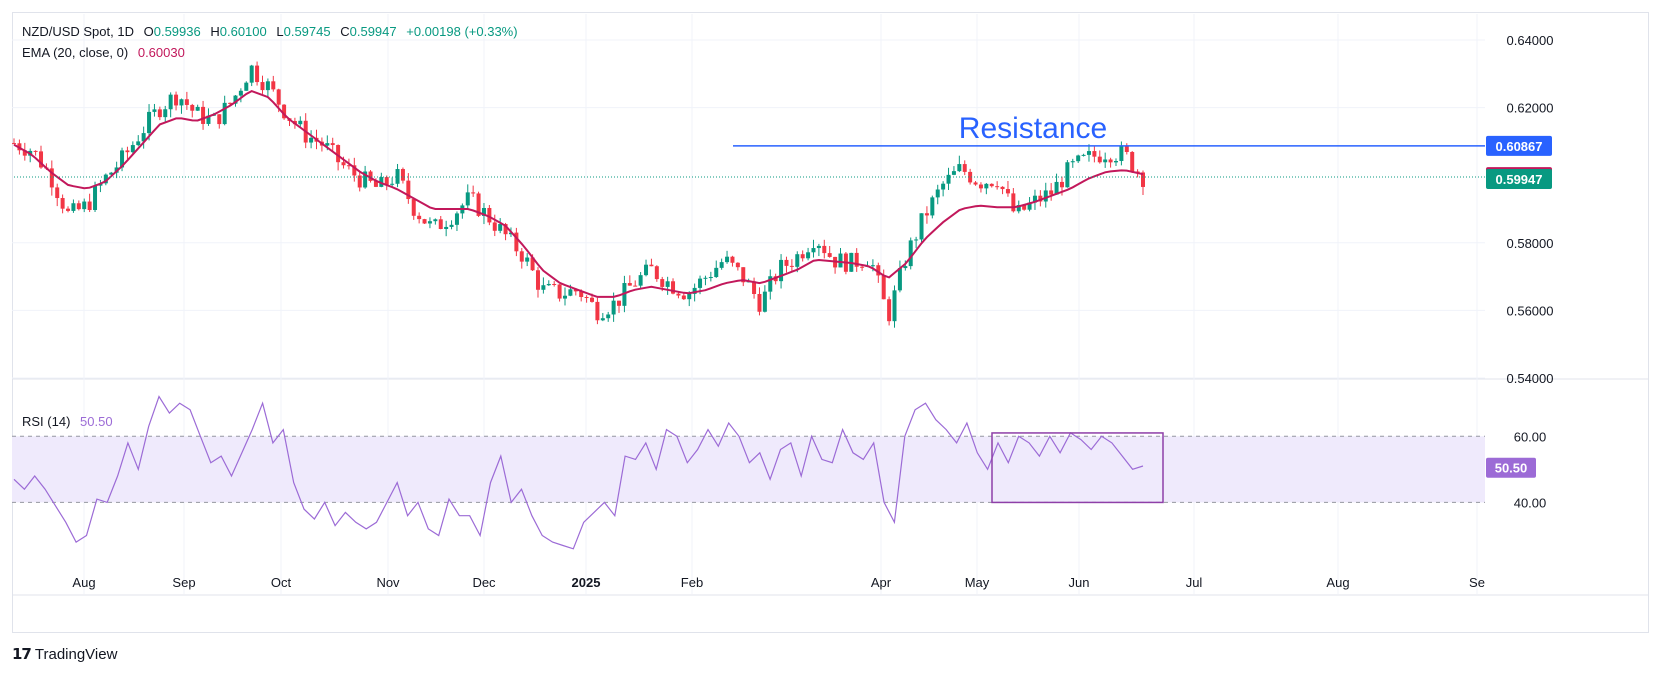  Describe the element at coordinates (96, 421) in the screenshot. I see `rsi-value: 50.50` at that location.